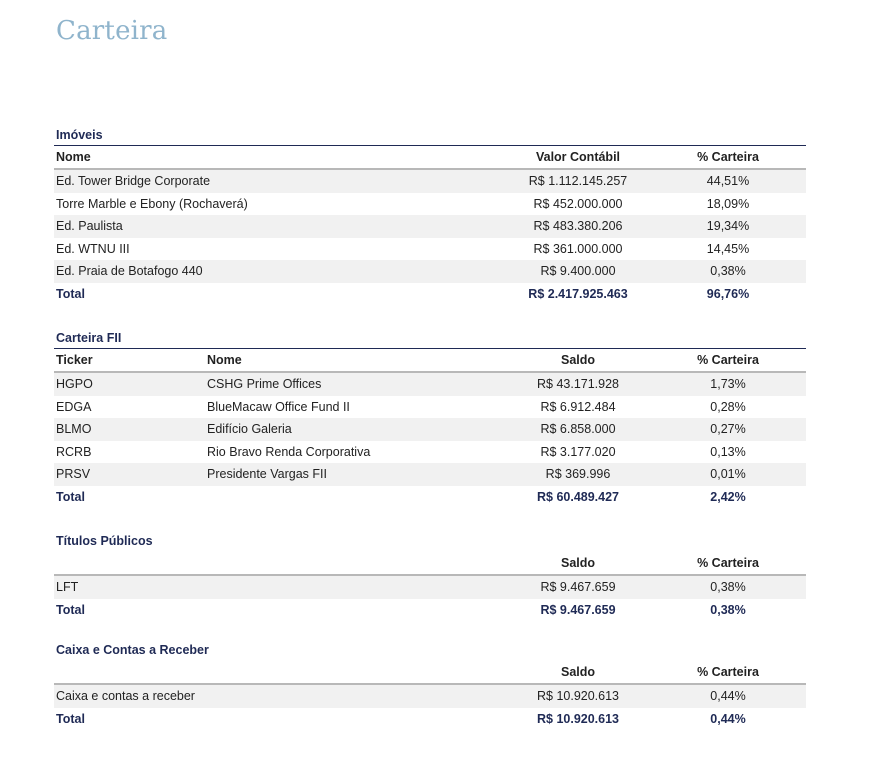 The width and height of the screenshot is (882, 763). What do you see at coordinates (104, 541) in the screenshot?
I see `section-title: Títulos Públicos` at bounding box center [104, 541].